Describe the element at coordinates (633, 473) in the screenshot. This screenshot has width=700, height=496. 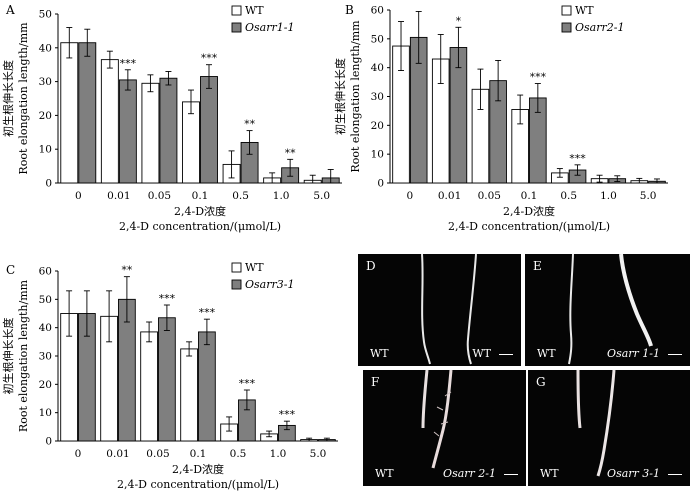
I see `photo-right-label: Osarr 3-1` at that location.